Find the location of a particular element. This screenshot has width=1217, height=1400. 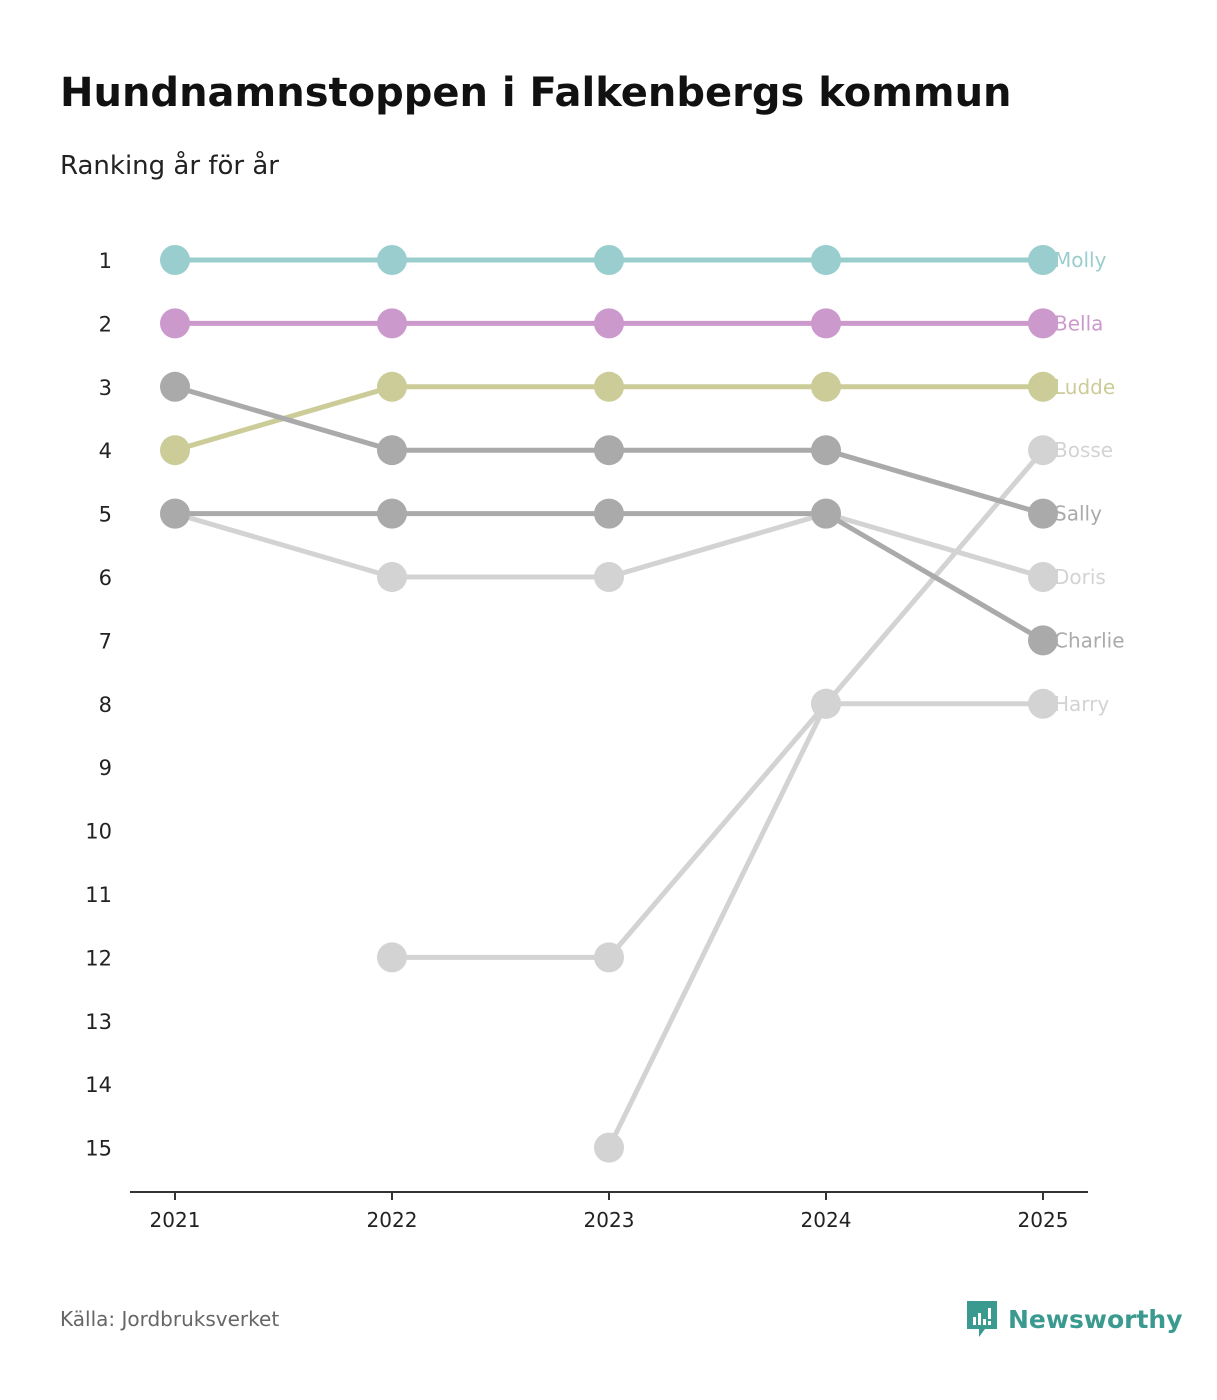

y-tick-label: 14 is located at coordinates (98, 1085).